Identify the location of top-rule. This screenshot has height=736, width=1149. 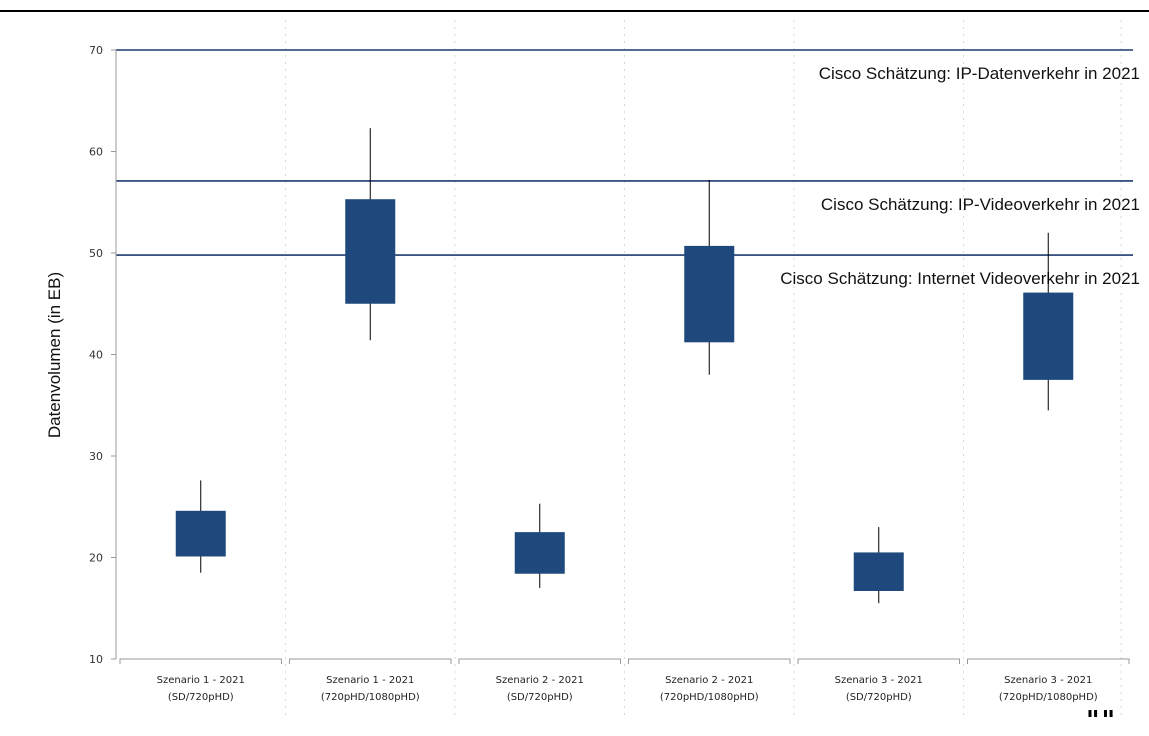
(574, 11).